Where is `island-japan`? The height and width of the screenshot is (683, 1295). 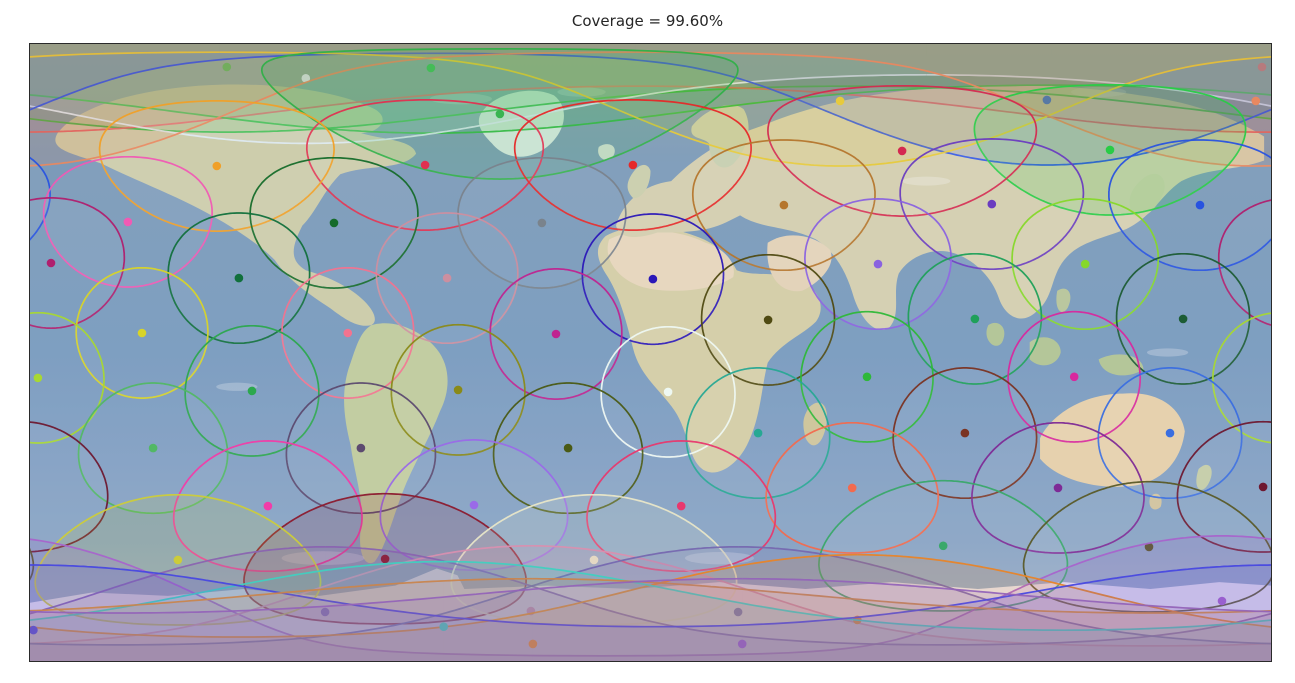 island-japan is located at coordinates (1147, 195).